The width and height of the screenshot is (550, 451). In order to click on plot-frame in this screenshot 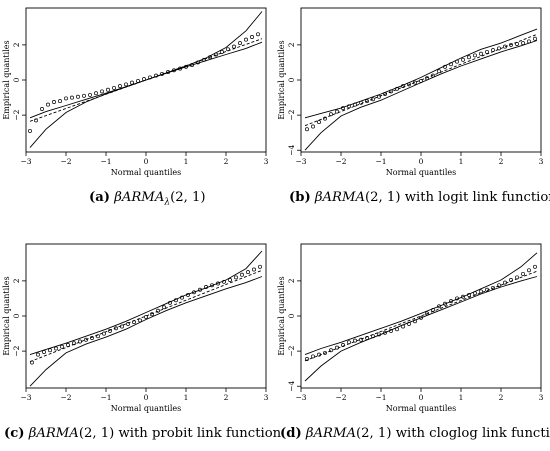, I will do `click(421, 80)`.